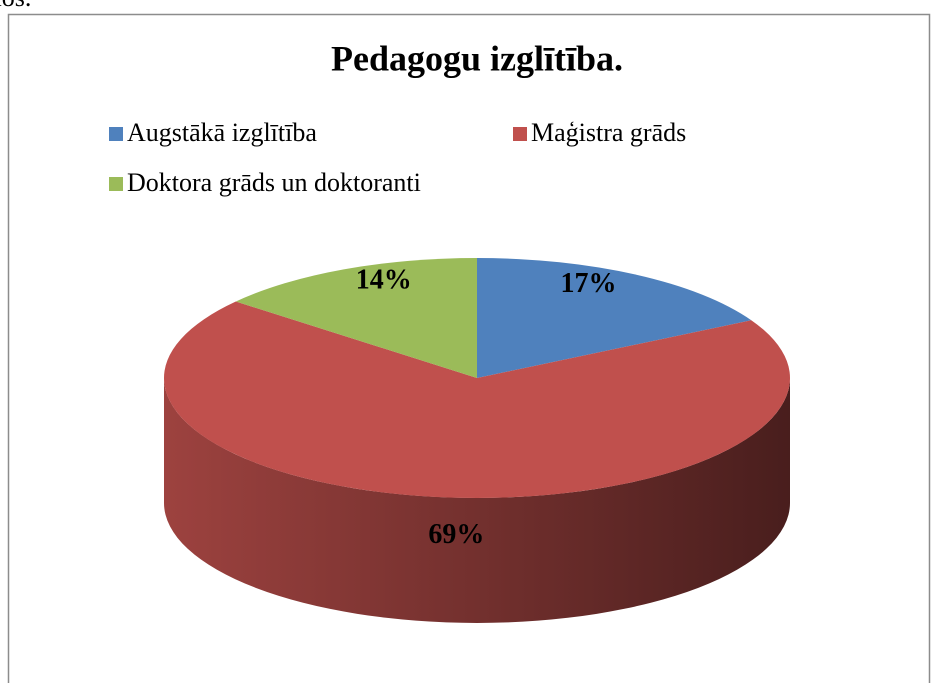  I want to click on legend-label: Augstākā izglītība, so click(222, 132).